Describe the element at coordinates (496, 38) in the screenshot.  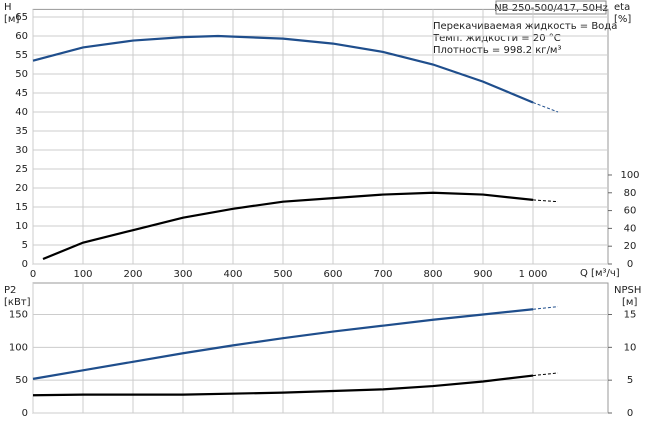
I see `annotation: Темп. жидкости = 20 °C` at that location.